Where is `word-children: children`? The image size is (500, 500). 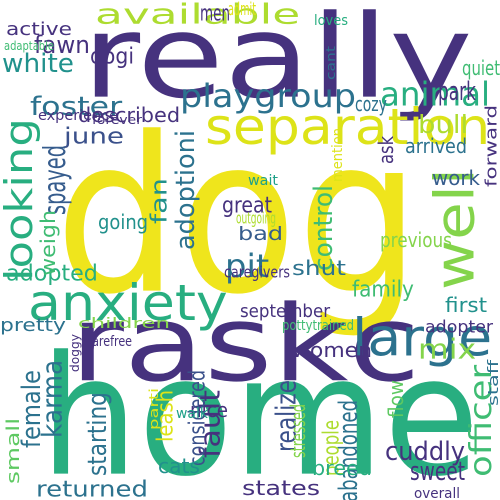
word-children: children is located at coordinates (124, 323).